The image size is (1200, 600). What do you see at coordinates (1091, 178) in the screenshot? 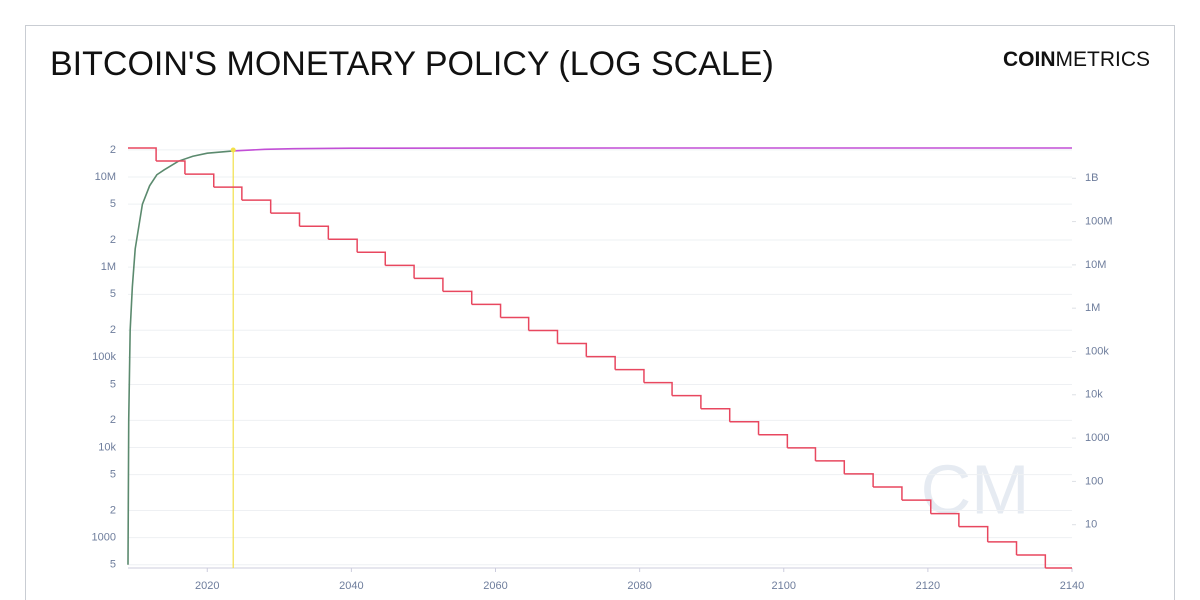
I see `y2-tick-label: 1B` at bounding box center [1091, 178].